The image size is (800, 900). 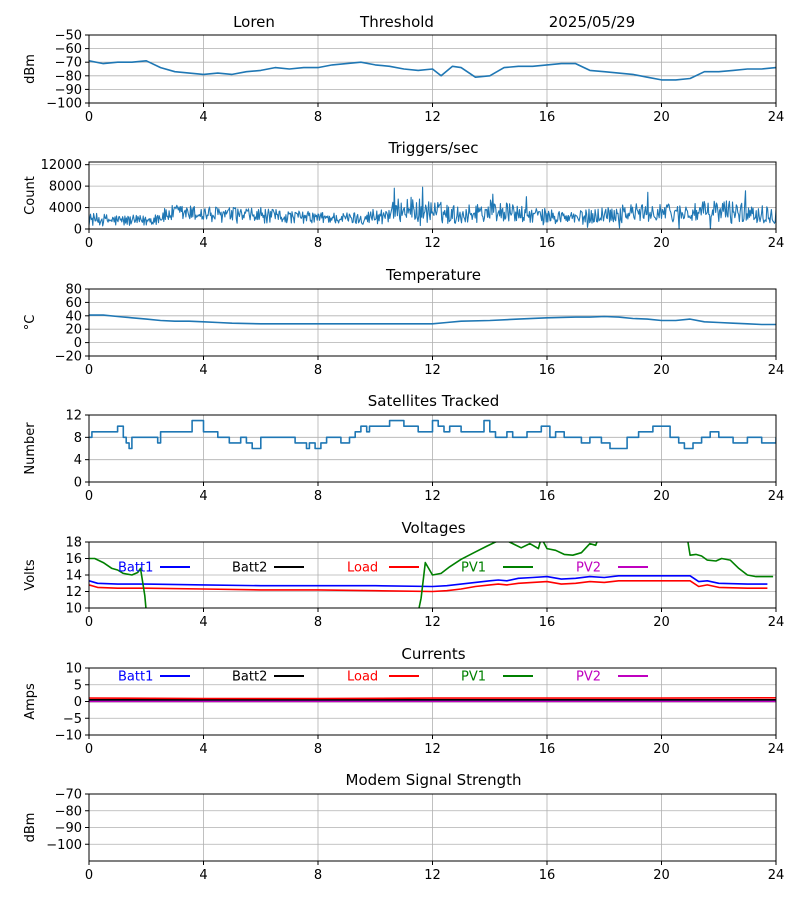 I want to click on y-tick-label: −10, so click(x=68, y=736).